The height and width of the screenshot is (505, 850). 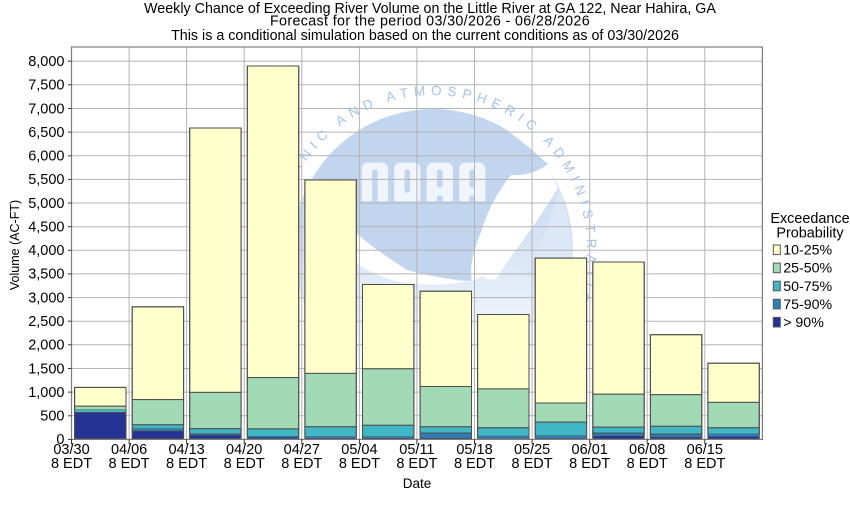 What do you see at coordinates (46, 133) in the screenshot?
I see `svg-text: 6,500` at bounding box center [46, 133].